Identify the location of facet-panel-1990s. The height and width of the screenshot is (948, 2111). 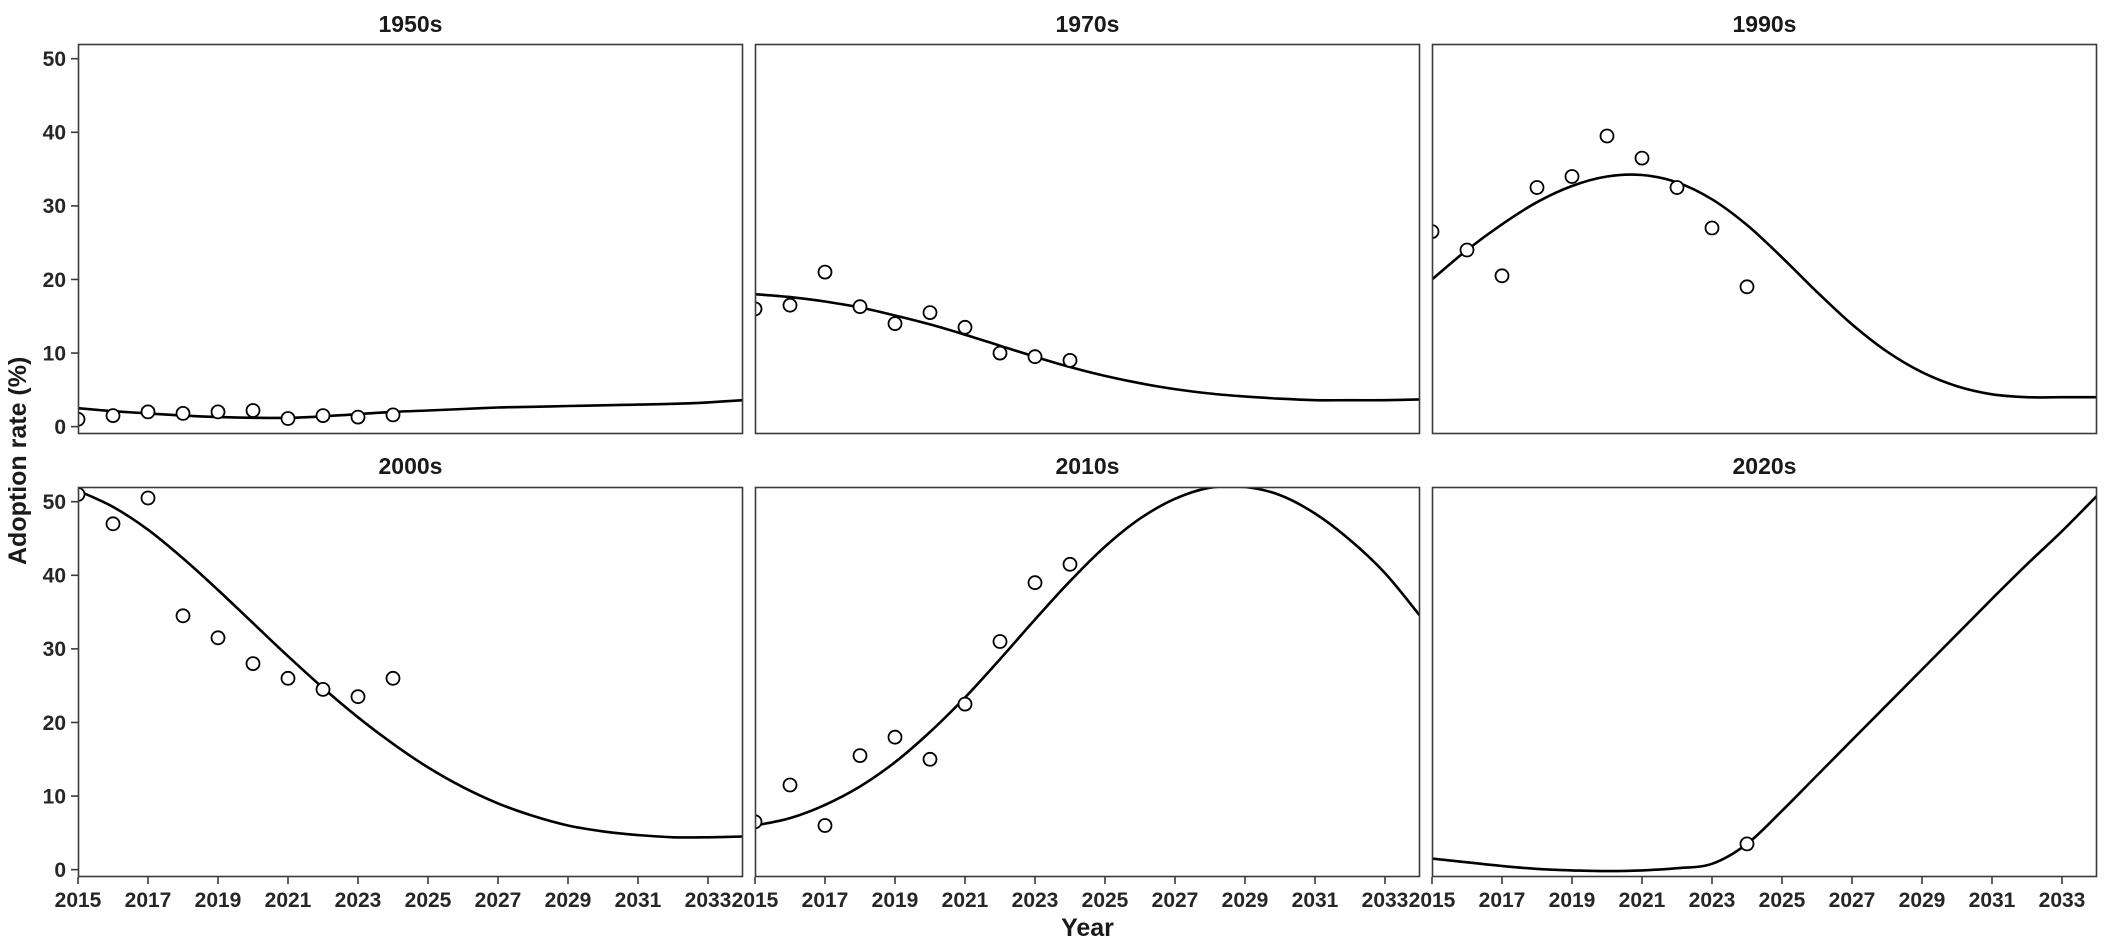
(1764, 239).